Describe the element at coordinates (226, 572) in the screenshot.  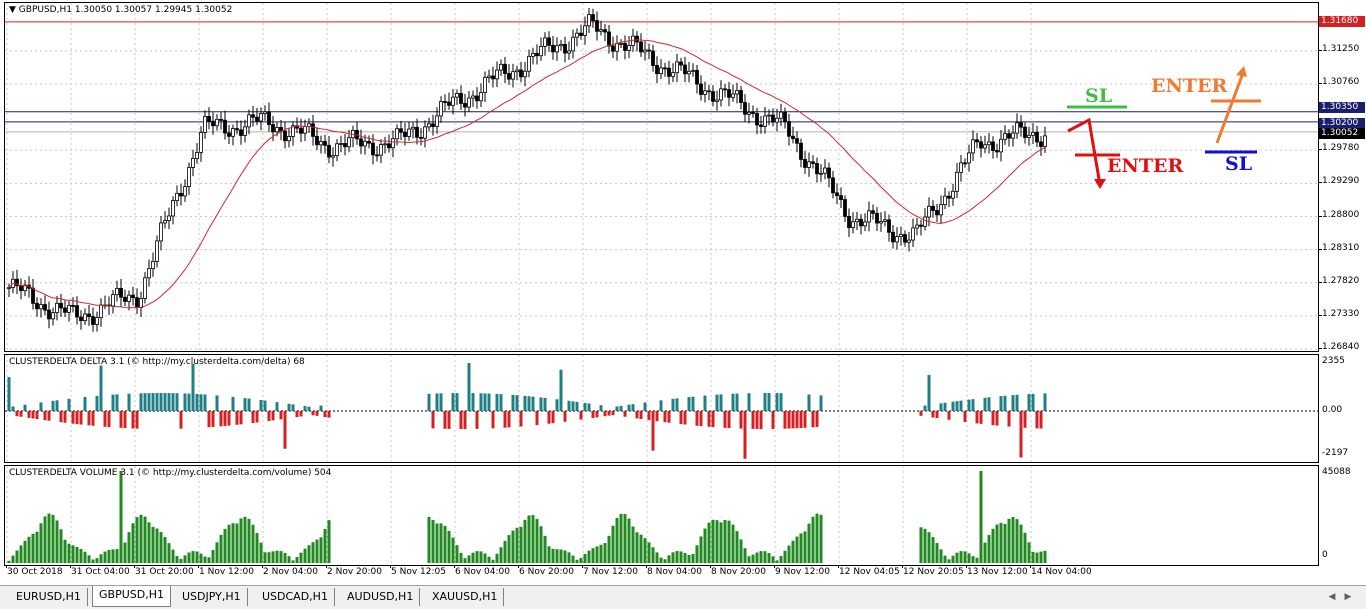
I see `time-axis-label: 1 Nov 12:00` at that location.